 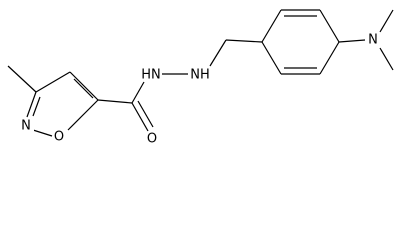 I want to click on atom-label: NH, so click(x=200, y=75).